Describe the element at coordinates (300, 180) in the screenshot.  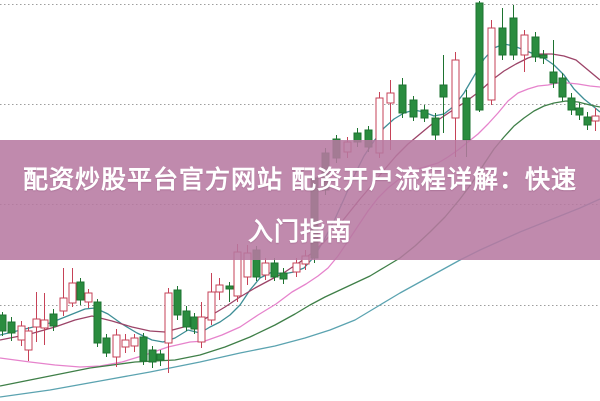
I see `banner-title-line1: 配资炒股平台官方网站 配资开户流程详解：快速` at that location.